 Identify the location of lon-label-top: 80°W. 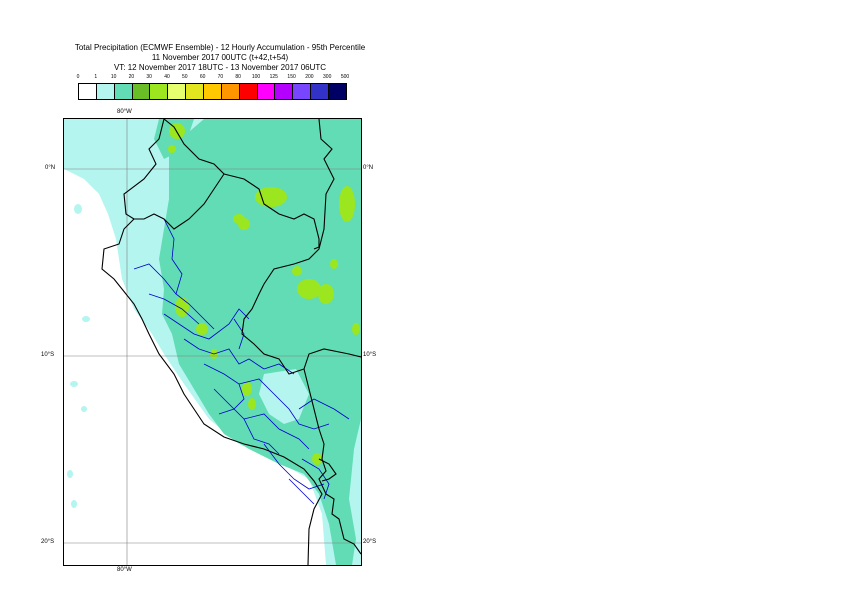
(124, 112).